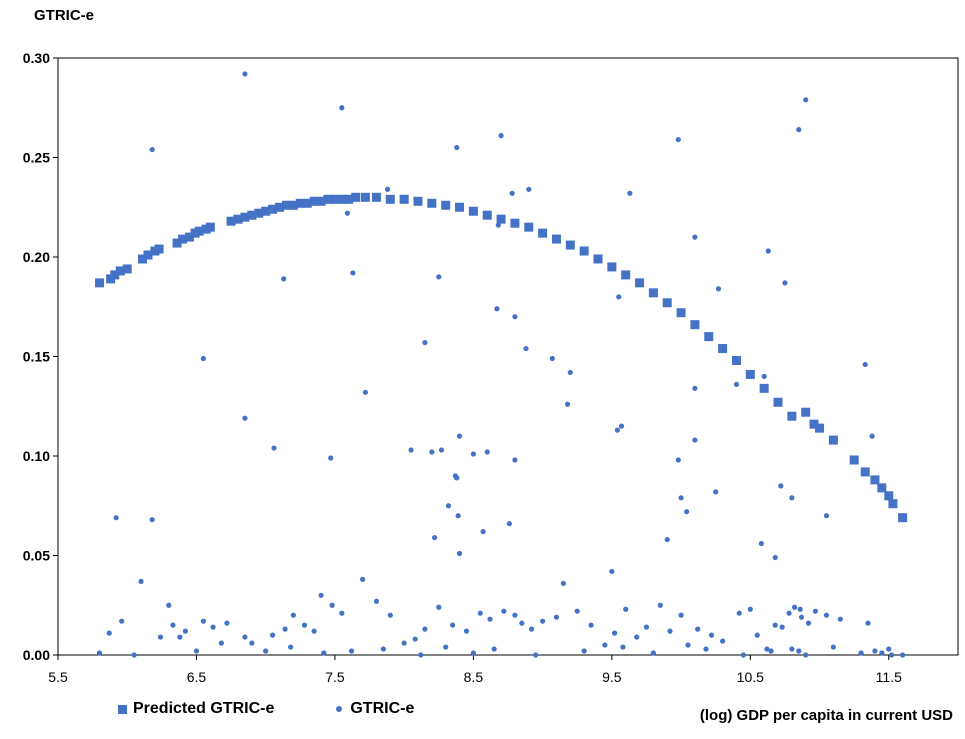 This screenshot has height=739, width=965. I want to click on legend-dot-marker, so click(339, 709).